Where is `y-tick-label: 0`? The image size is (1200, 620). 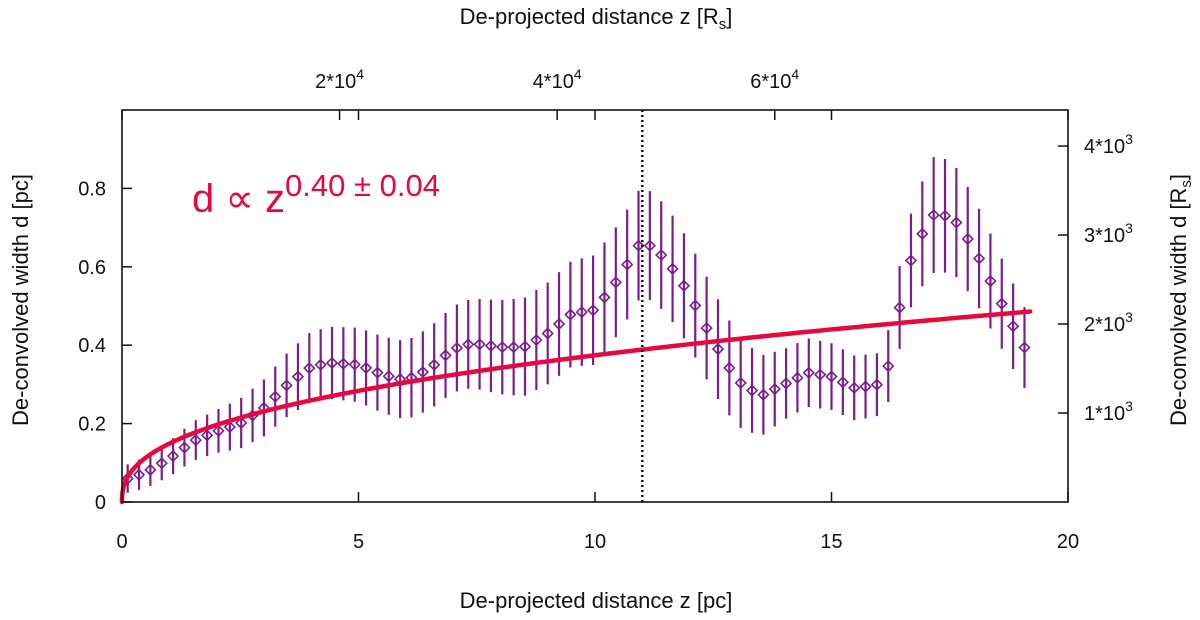 y-tick-label: 0 is located at coordinates (100, 503).